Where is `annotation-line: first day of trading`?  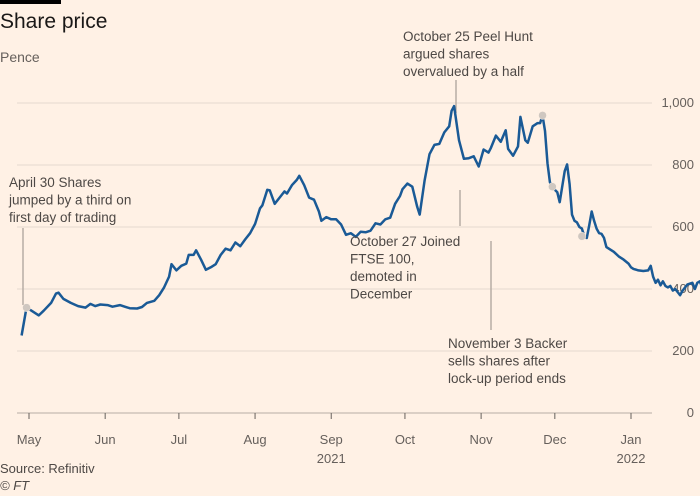
annotation-line: first day of trading is located at coordinates (62, 217).